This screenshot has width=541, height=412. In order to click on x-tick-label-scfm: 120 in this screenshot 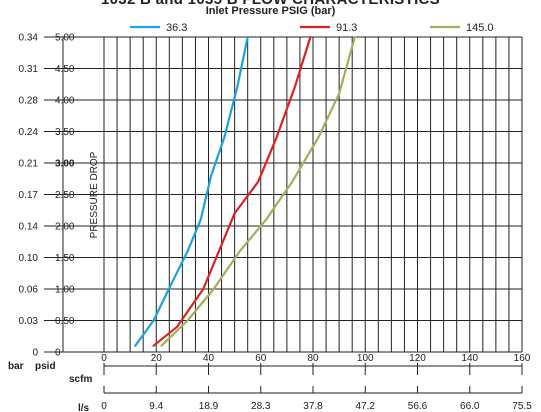, I will do `click(417, 358)`.